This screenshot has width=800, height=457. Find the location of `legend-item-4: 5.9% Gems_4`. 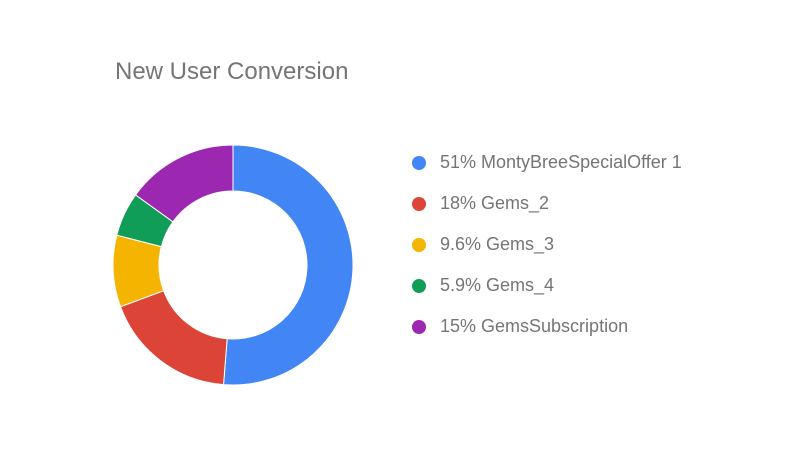

legend-item-4: 5.9% Gems_4 is located at coordinates (547, 285).